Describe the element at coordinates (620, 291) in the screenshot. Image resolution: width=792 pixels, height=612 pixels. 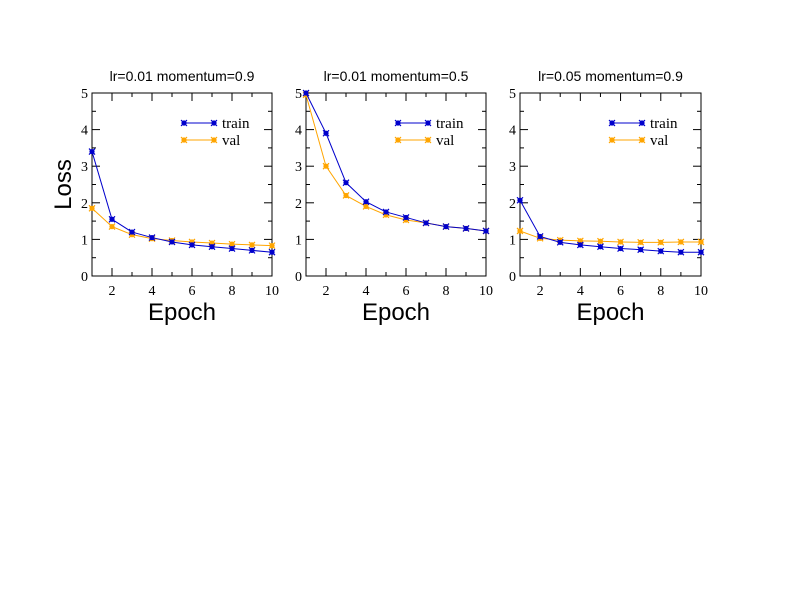
I see `x-tick-label: 6` at that location.